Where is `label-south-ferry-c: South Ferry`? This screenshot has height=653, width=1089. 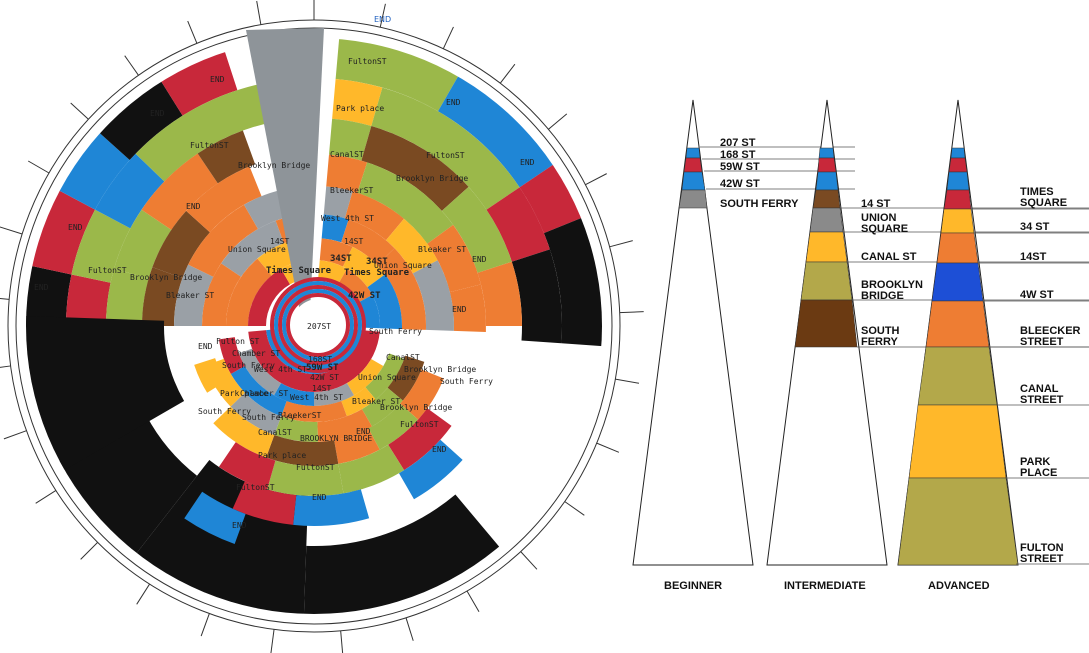 label-south-ferry-c: South Ferry is located at coordinates (224, 411).